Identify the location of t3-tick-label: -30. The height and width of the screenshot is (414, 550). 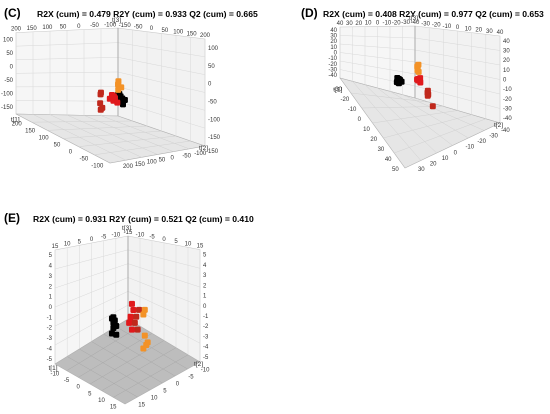
(507, 110).